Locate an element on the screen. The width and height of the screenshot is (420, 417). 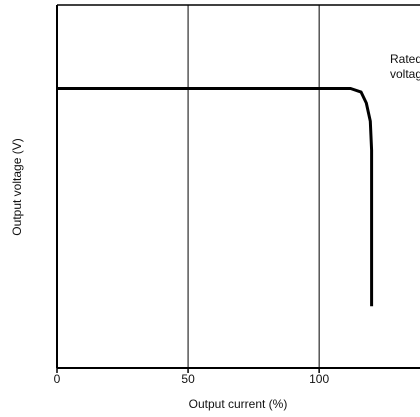
annotation: voltage is located at coordinates (405, 74).